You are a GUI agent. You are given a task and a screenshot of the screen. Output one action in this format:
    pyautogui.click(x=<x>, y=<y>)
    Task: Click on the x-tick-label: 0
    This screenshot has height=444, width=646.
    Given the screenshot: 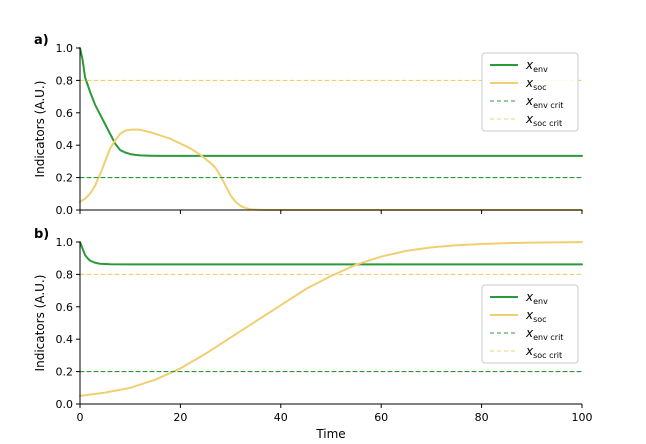 What is the action you would take?
    pyautogui.click(x=80, y=417)
    